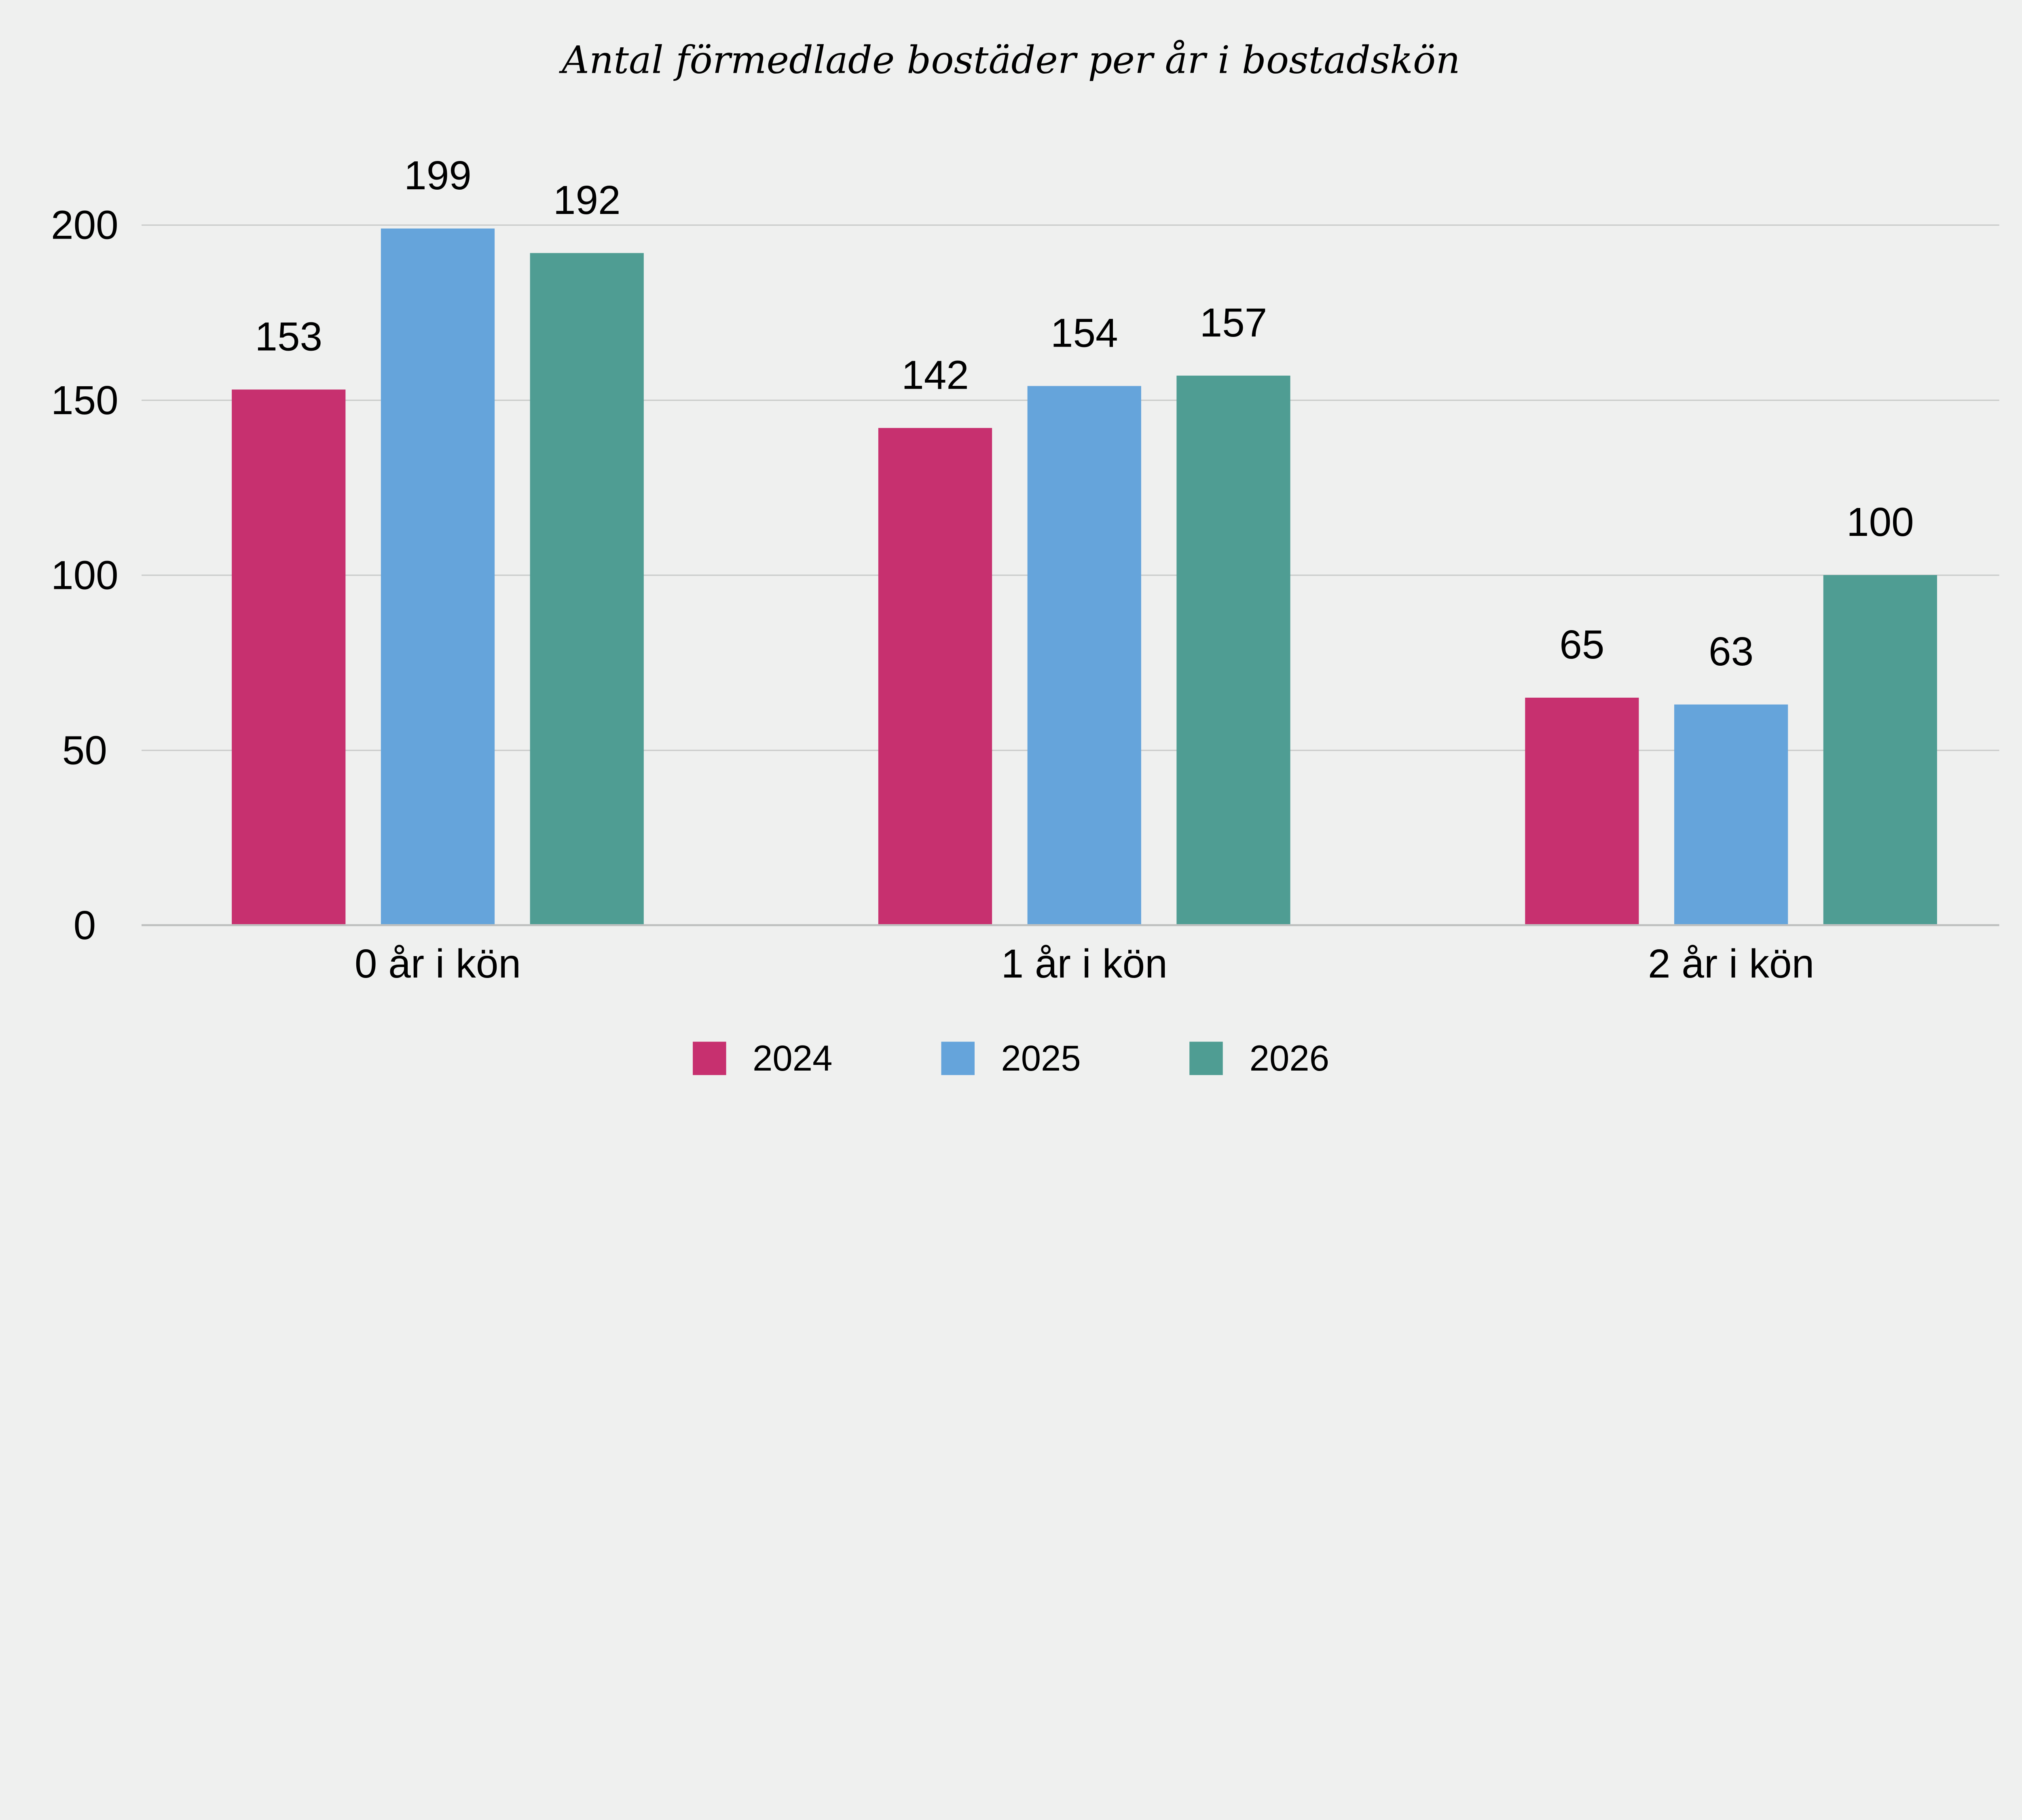 This screenshot has height=1820, width=2022. What do you see at coordinates (1289, 1058) in the screenshot?
I see `legend-label-2026: 2026` at bounding box center [1289, 1058].